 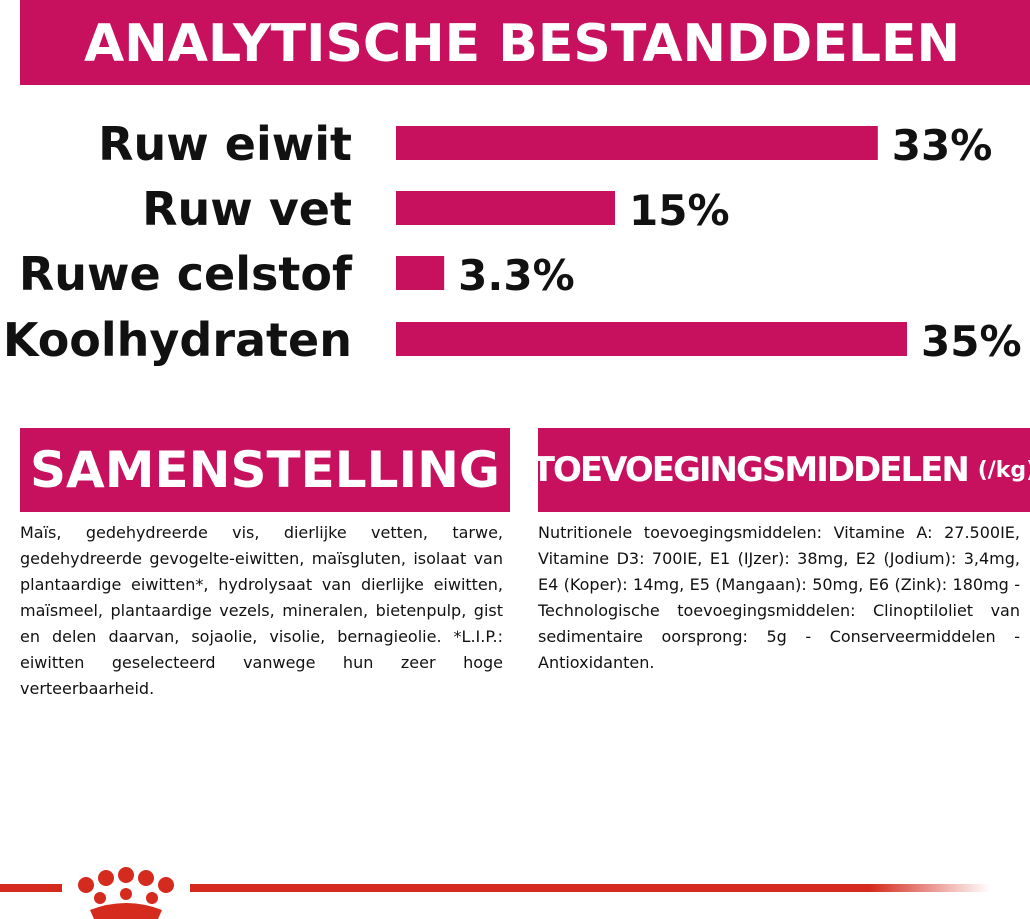 I want to click on title-band, so click(x=525, y=42).